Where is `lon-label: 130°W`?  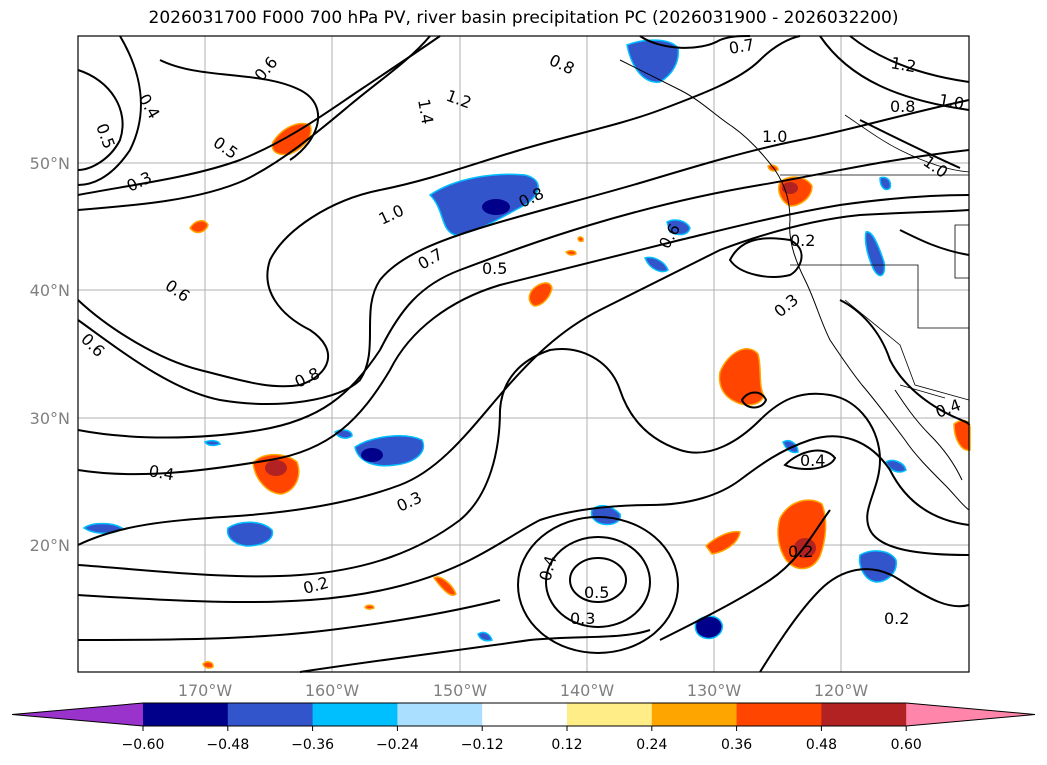
lon-label: 130°W is located at coordinates (714, 690).